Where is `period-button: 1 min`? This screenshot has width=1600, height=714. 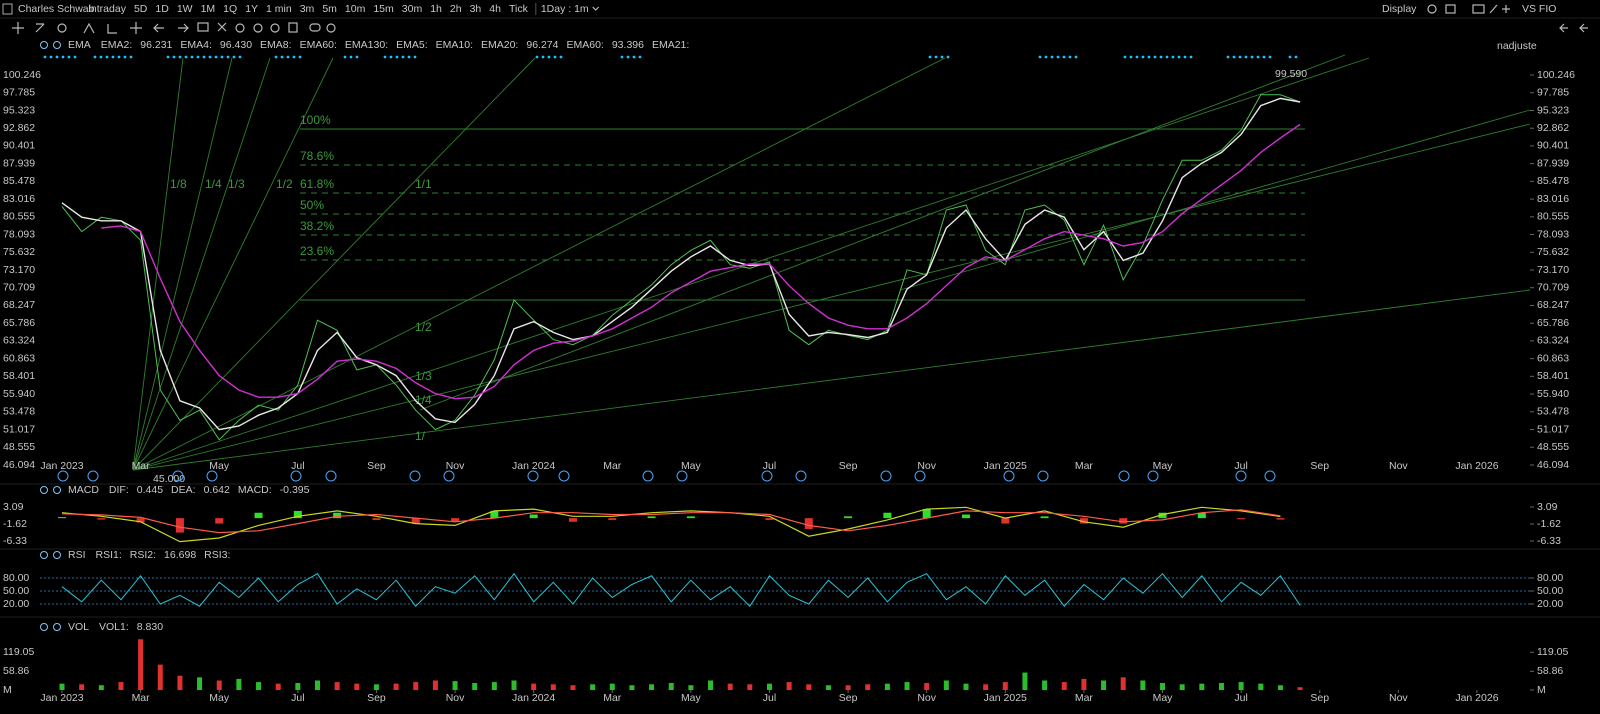
period-button: 1 min is located at coordinates (279, 9).